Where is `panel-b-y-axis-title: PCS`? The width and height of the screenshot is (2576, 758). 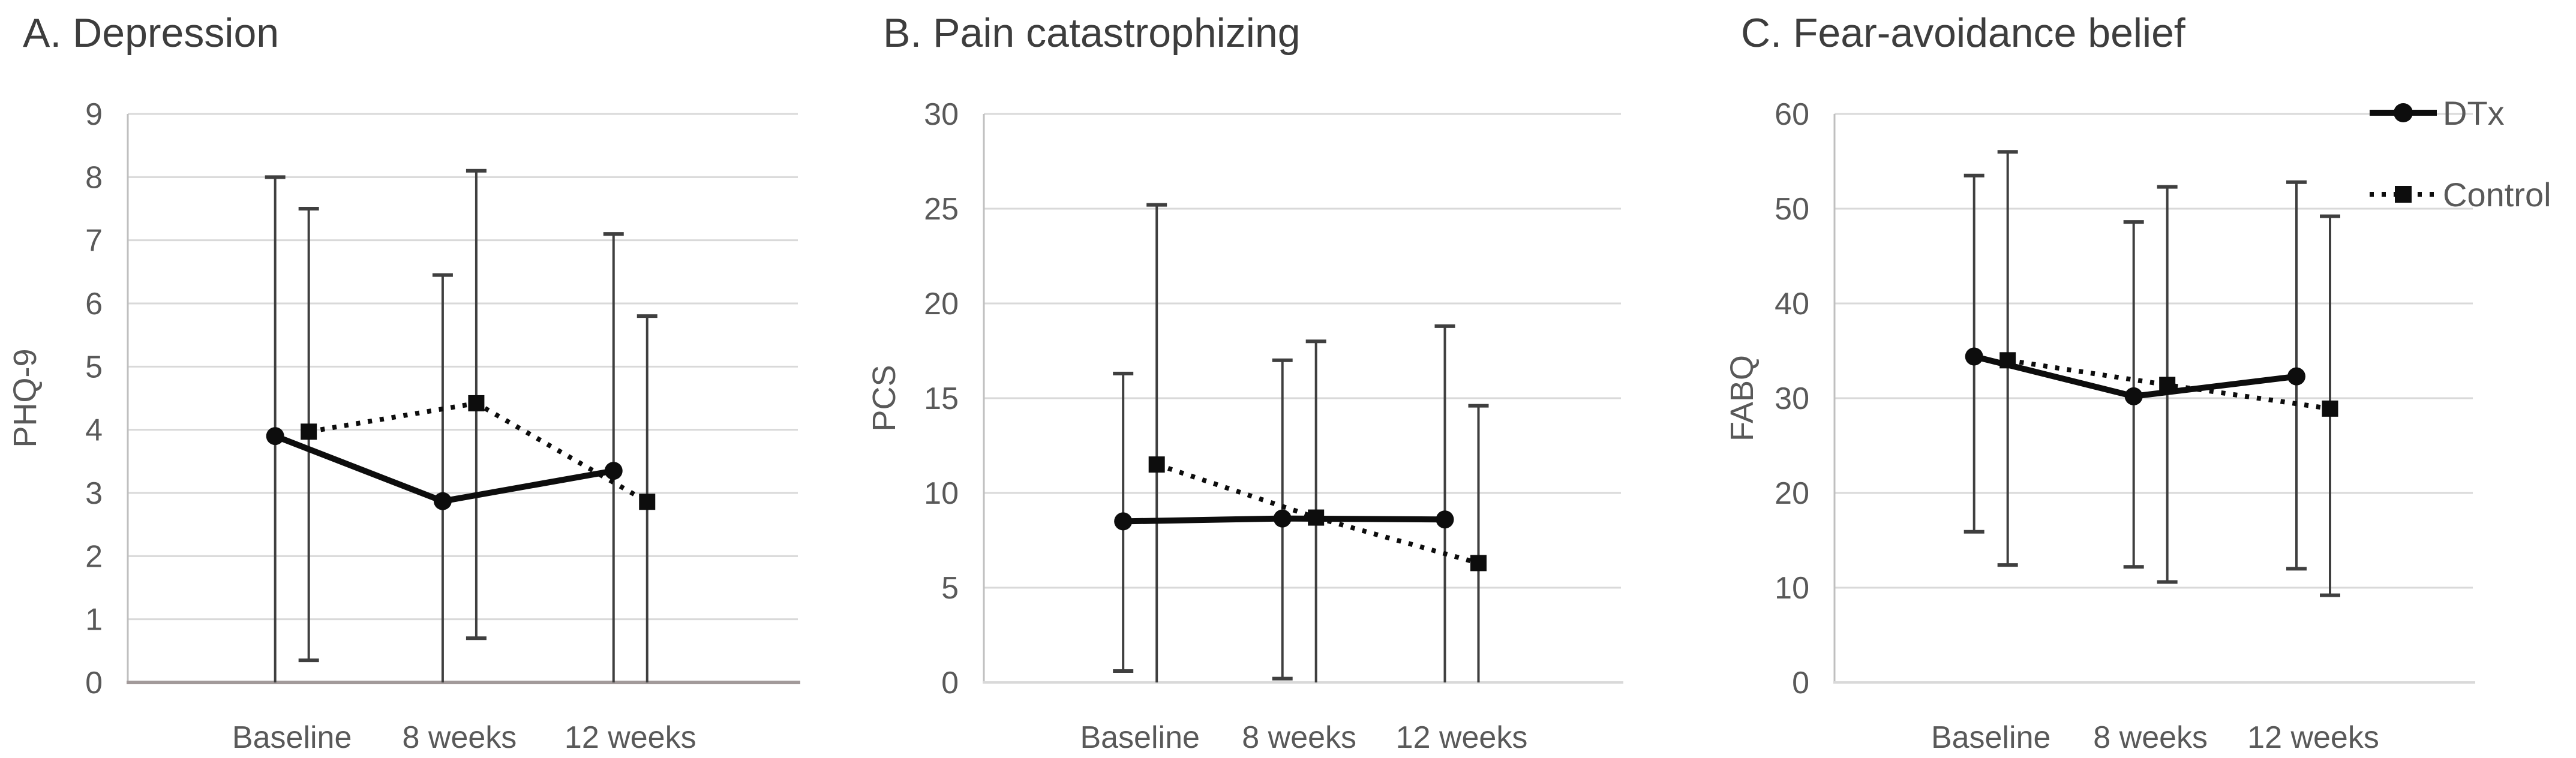
panel-b-y-axis-title: PCS is located at coordinates (884, 398).